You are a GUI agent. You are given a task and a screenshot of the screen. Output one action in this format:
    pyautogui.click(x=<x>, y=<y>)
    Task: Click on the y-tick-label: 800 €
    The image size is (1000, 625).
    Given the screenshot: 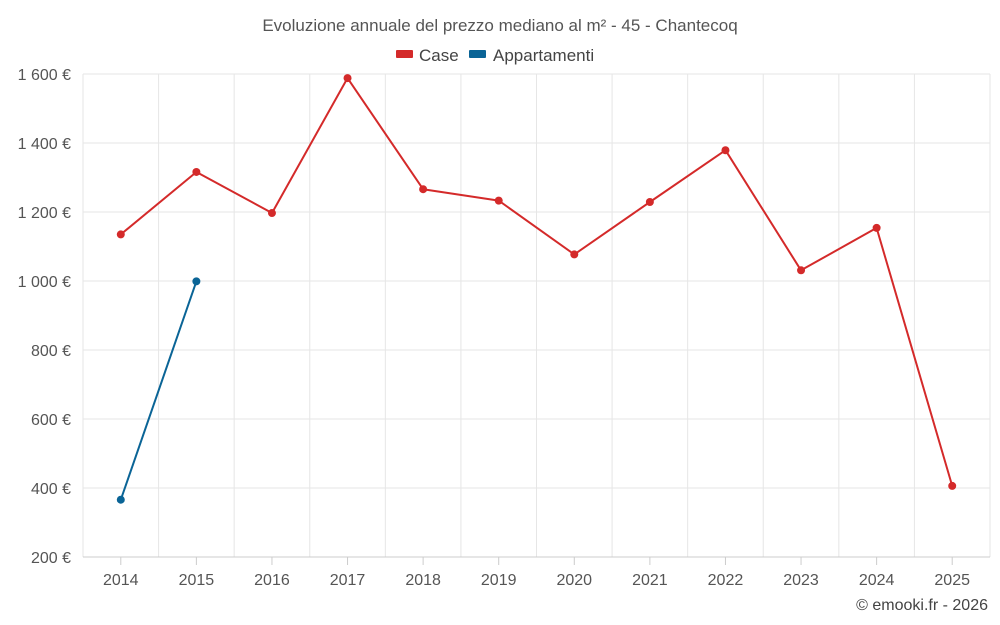 What is the action you would take?
    pyautogui.click(x=51, y=351)
    